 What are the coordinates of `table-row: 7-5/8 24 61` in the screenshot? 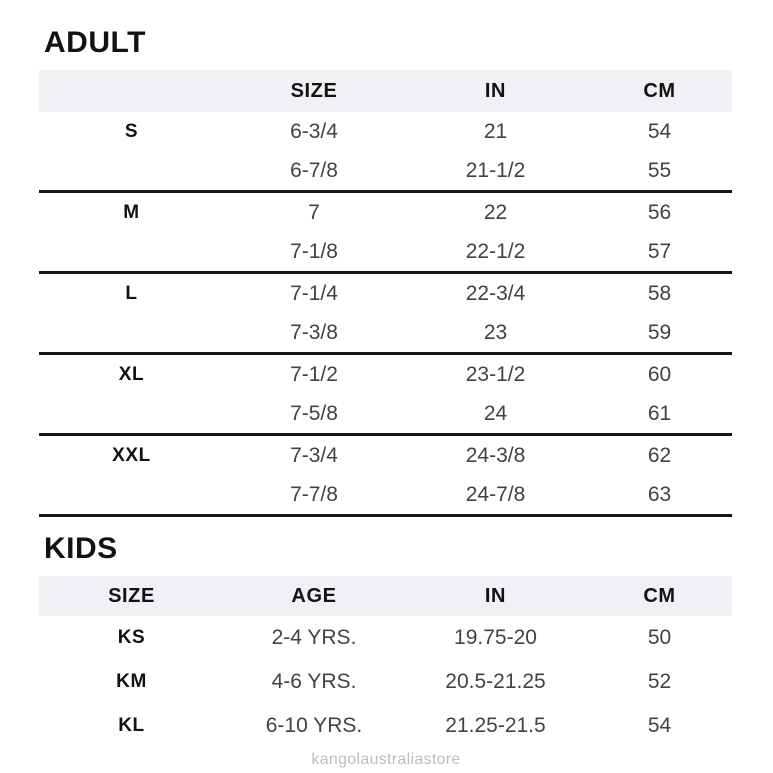 It's located at (385, 415).